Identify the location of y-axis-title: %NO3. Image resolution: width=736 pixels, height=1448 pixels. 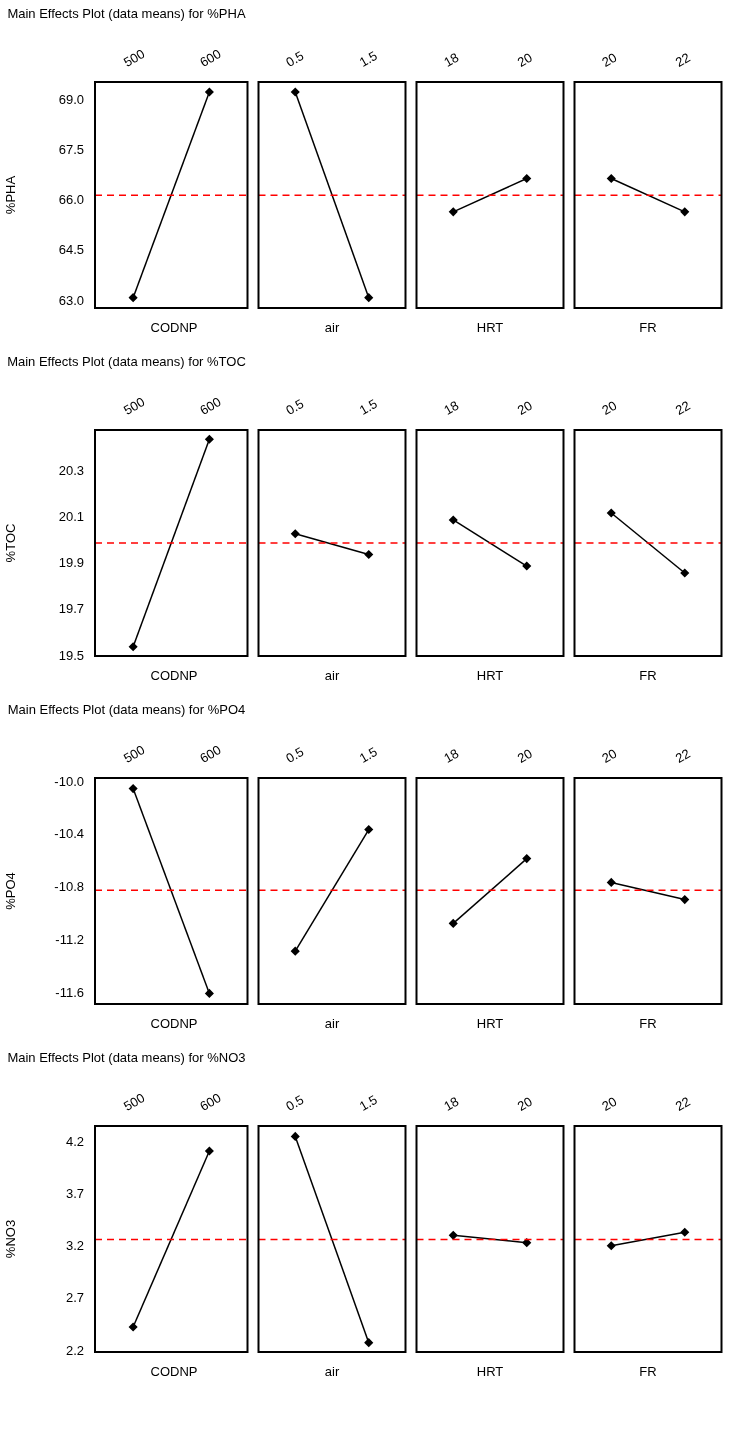
(11, 1239).